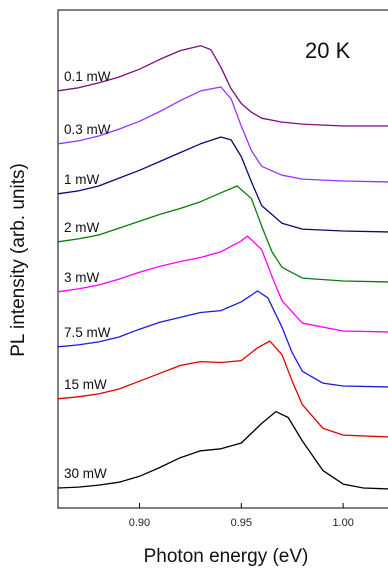 The height and width of the screenshot is (582, 388). Describe the element at coordinates (342, 523) in the screenshot. I see `x-tick-label: 1.00` at that location.